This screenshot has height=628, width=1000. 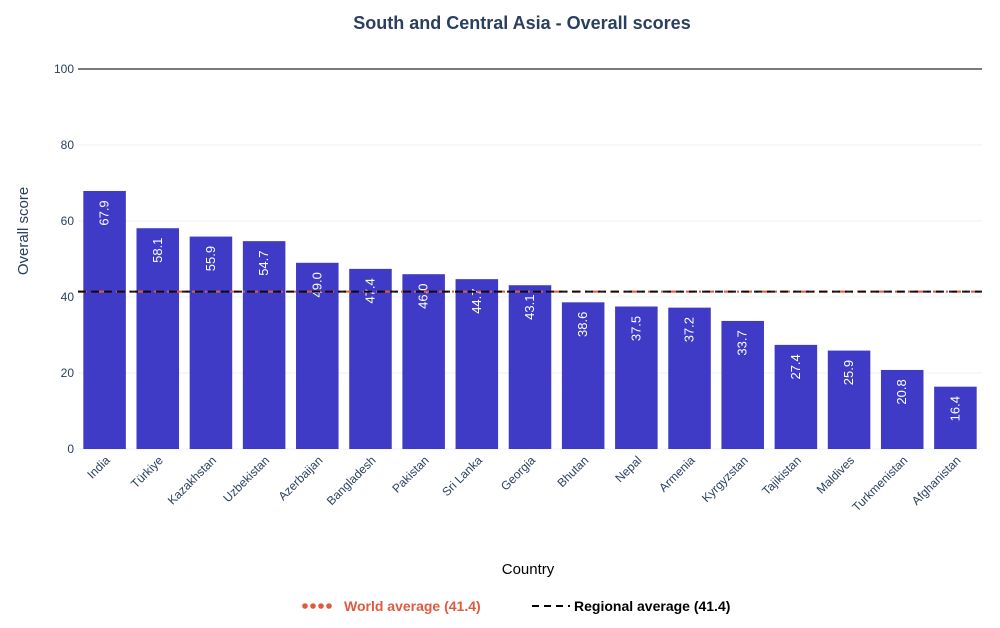 I want to click on legend-item-regional-average: Regional average (41.4), so click(x=631, y=606).